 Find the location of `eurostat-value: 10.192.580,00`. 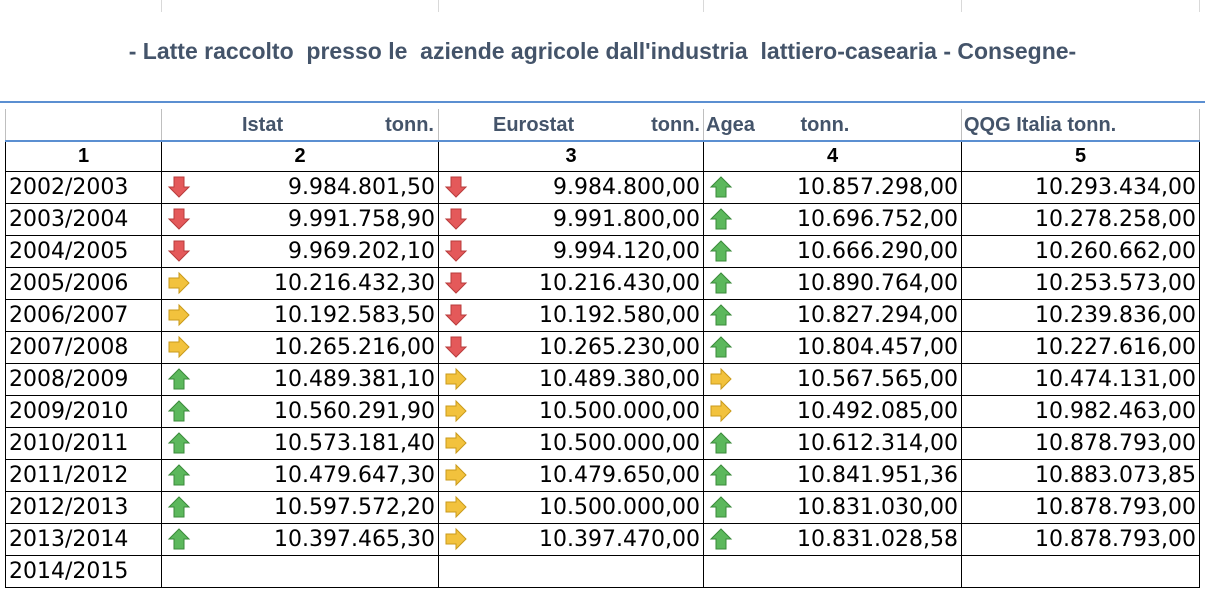

eurostat-value: 10.192.580,00 is located at coordinates (619, 315).